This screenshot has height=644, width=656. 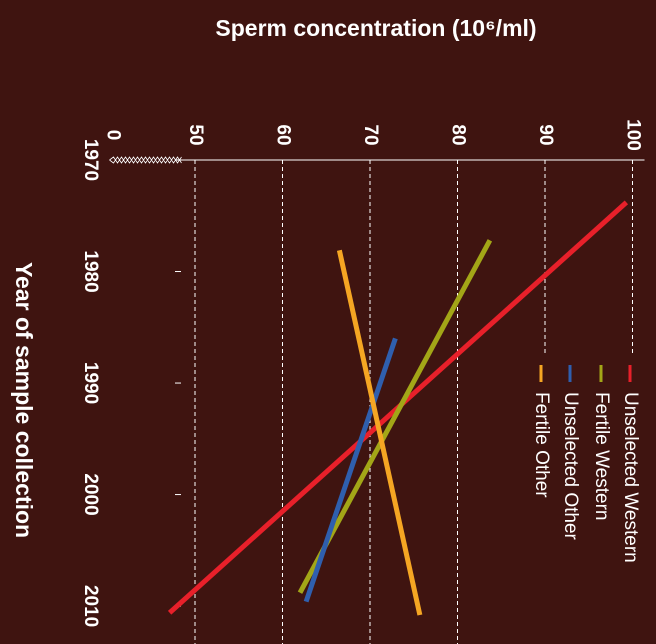 What do you see at coordinates (90, 606) in the screenshot?
I see `x-tick-label: 2010` at bounding box center [90, 606].